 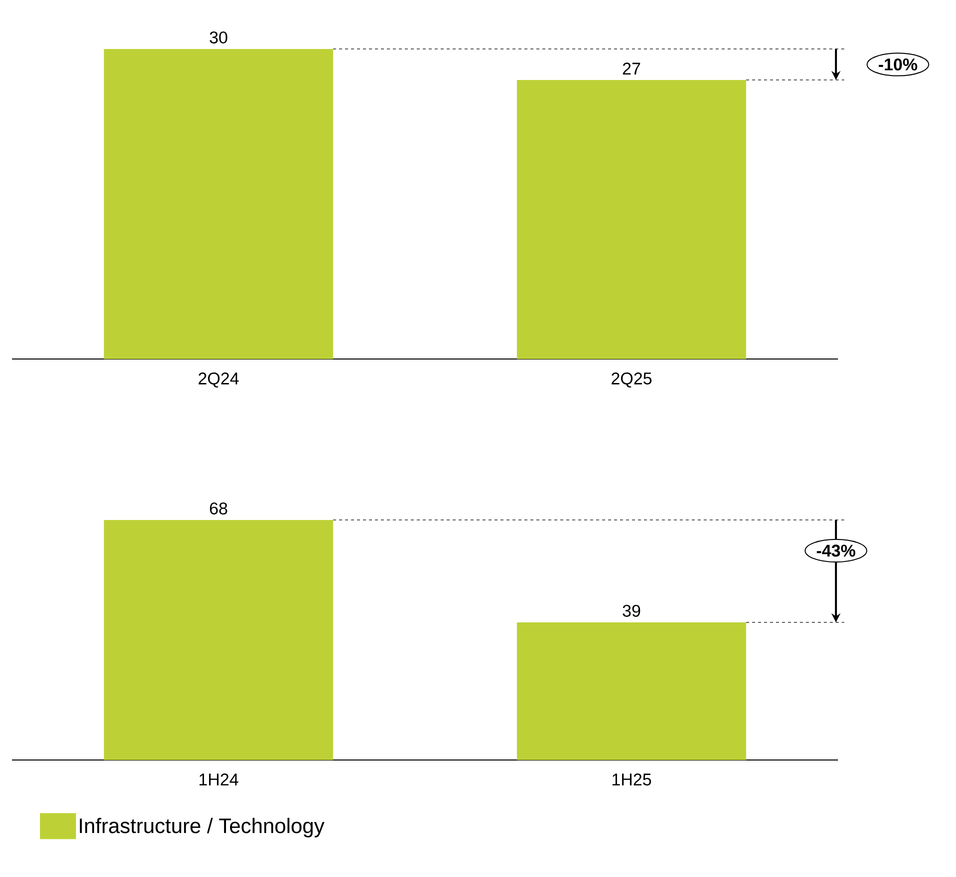 What do you see at coordinates (836, 550) in the screenshot?
I see `annotation: -43%` at bounding box center [836, 550].